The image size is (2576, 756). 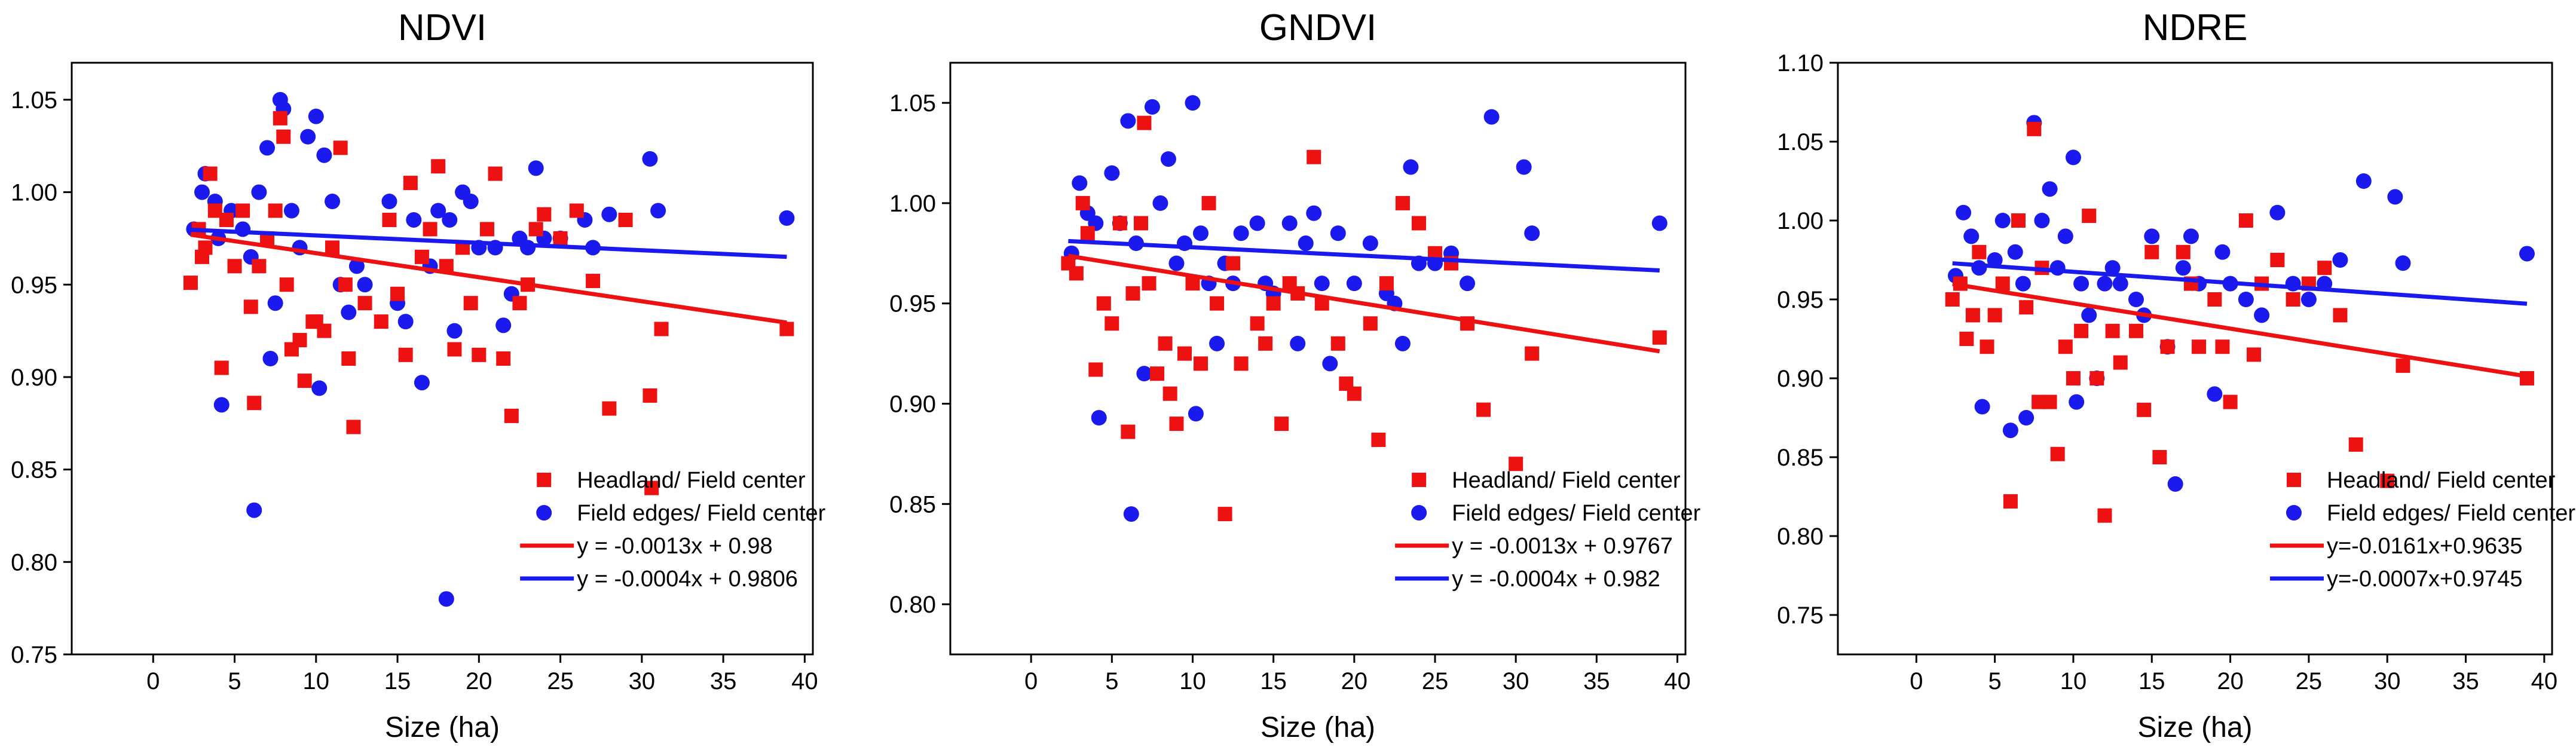 What do you see at coordinates (2194, 727) in the screenshot?
I see `x-axis-label: Size (ha)` at bounding box center [2194, 727].